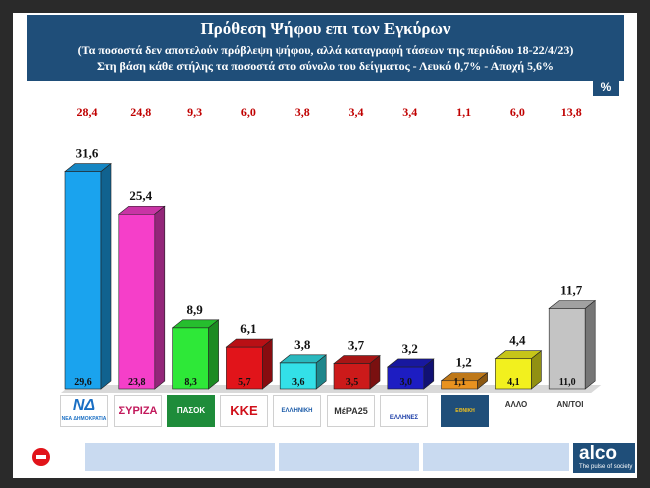 The image size is (650, 488). What do you see at coordinates (406, 382) in the screenshot?
I see `base-label-6: 3,0` at bounding box center [406, 382].